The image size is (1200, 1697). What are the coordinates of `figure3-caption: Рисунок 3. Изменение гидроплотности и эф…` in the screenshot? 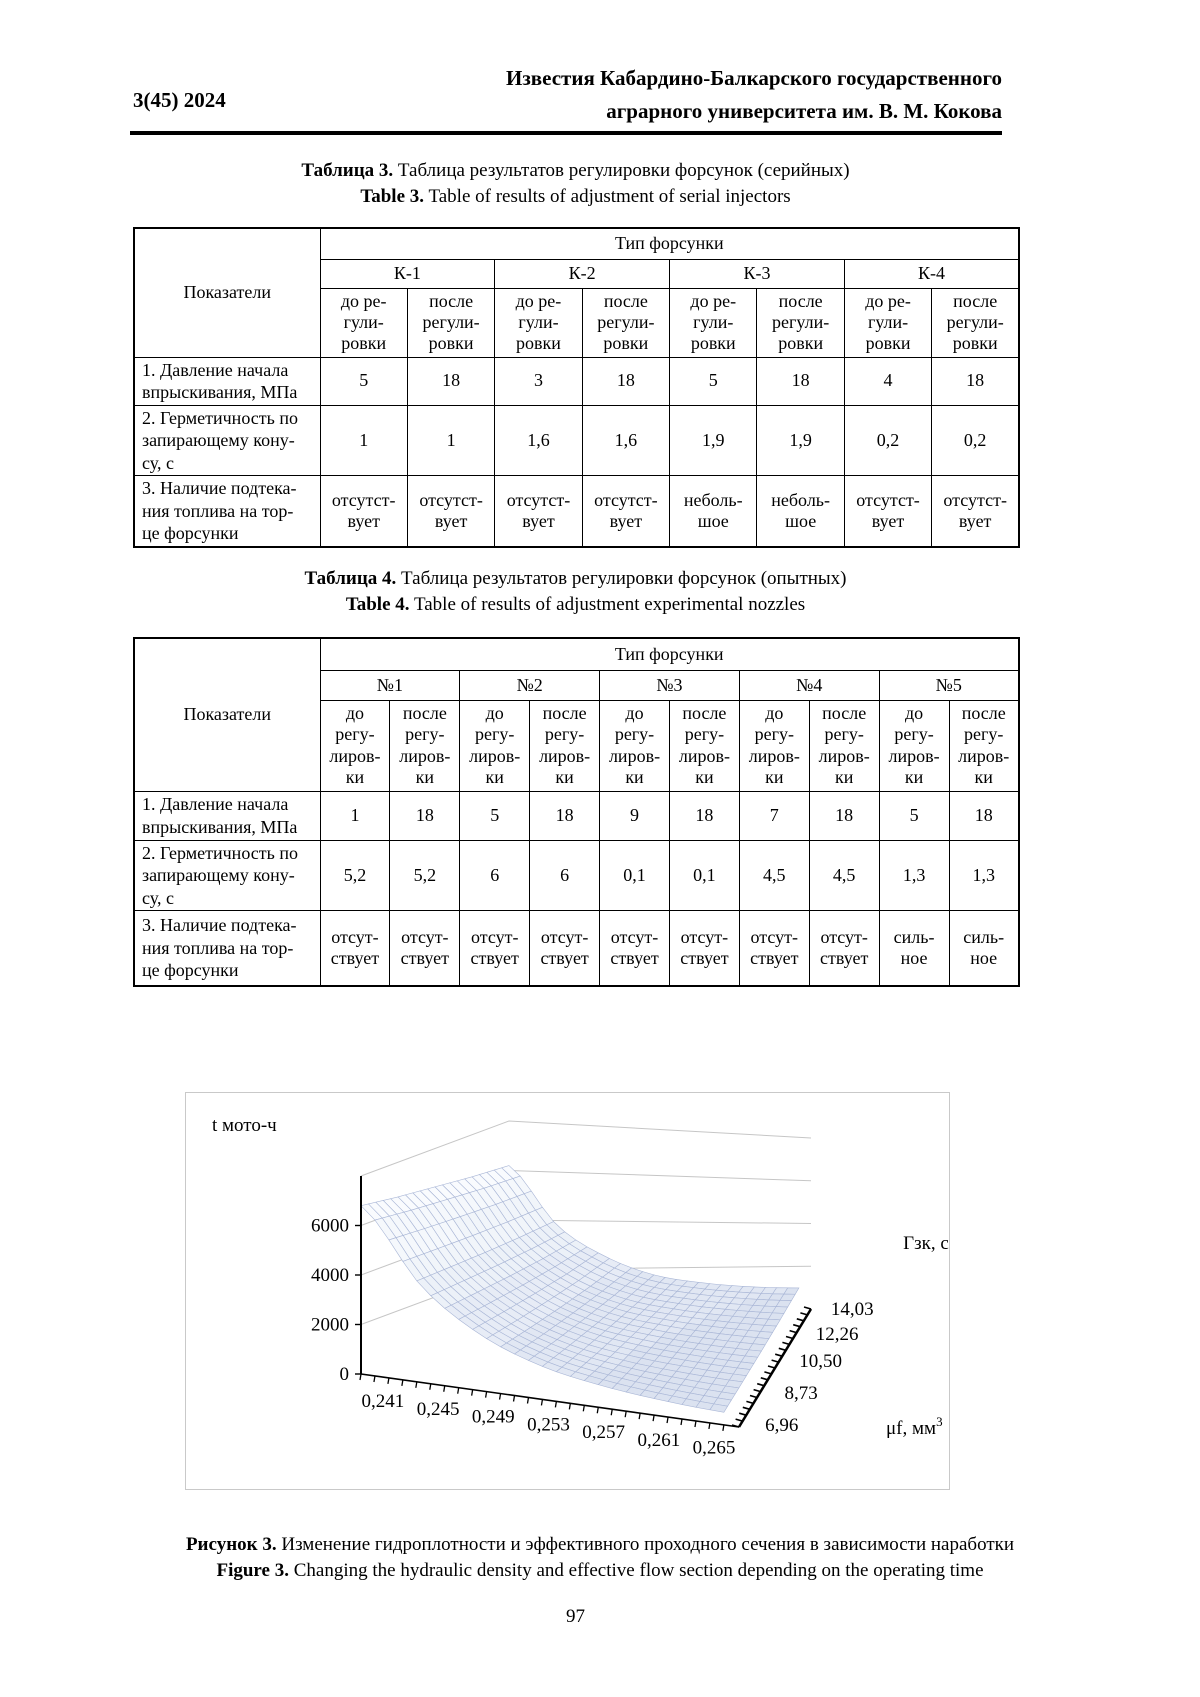 It's located at (600, 1558).